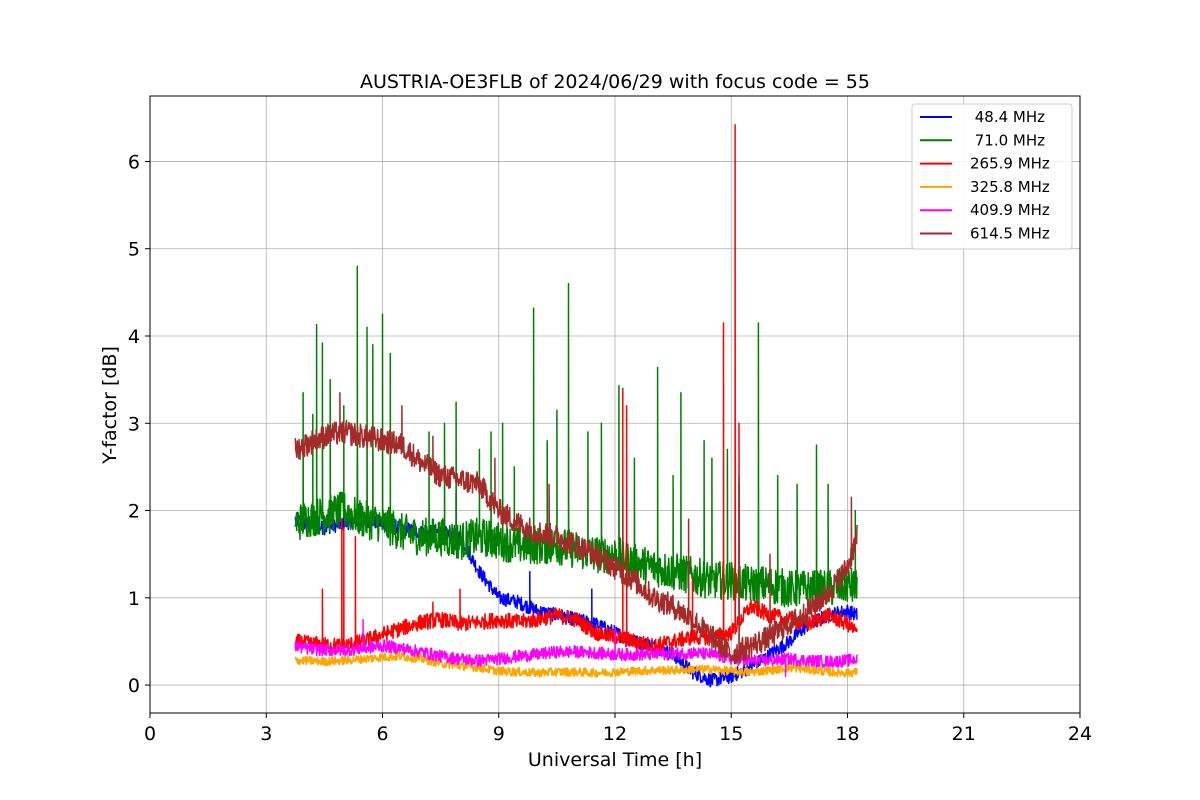 The width and height of the screenshot is (1200, 800). I want to click on x-tick-label: 12, so click(615, 734).